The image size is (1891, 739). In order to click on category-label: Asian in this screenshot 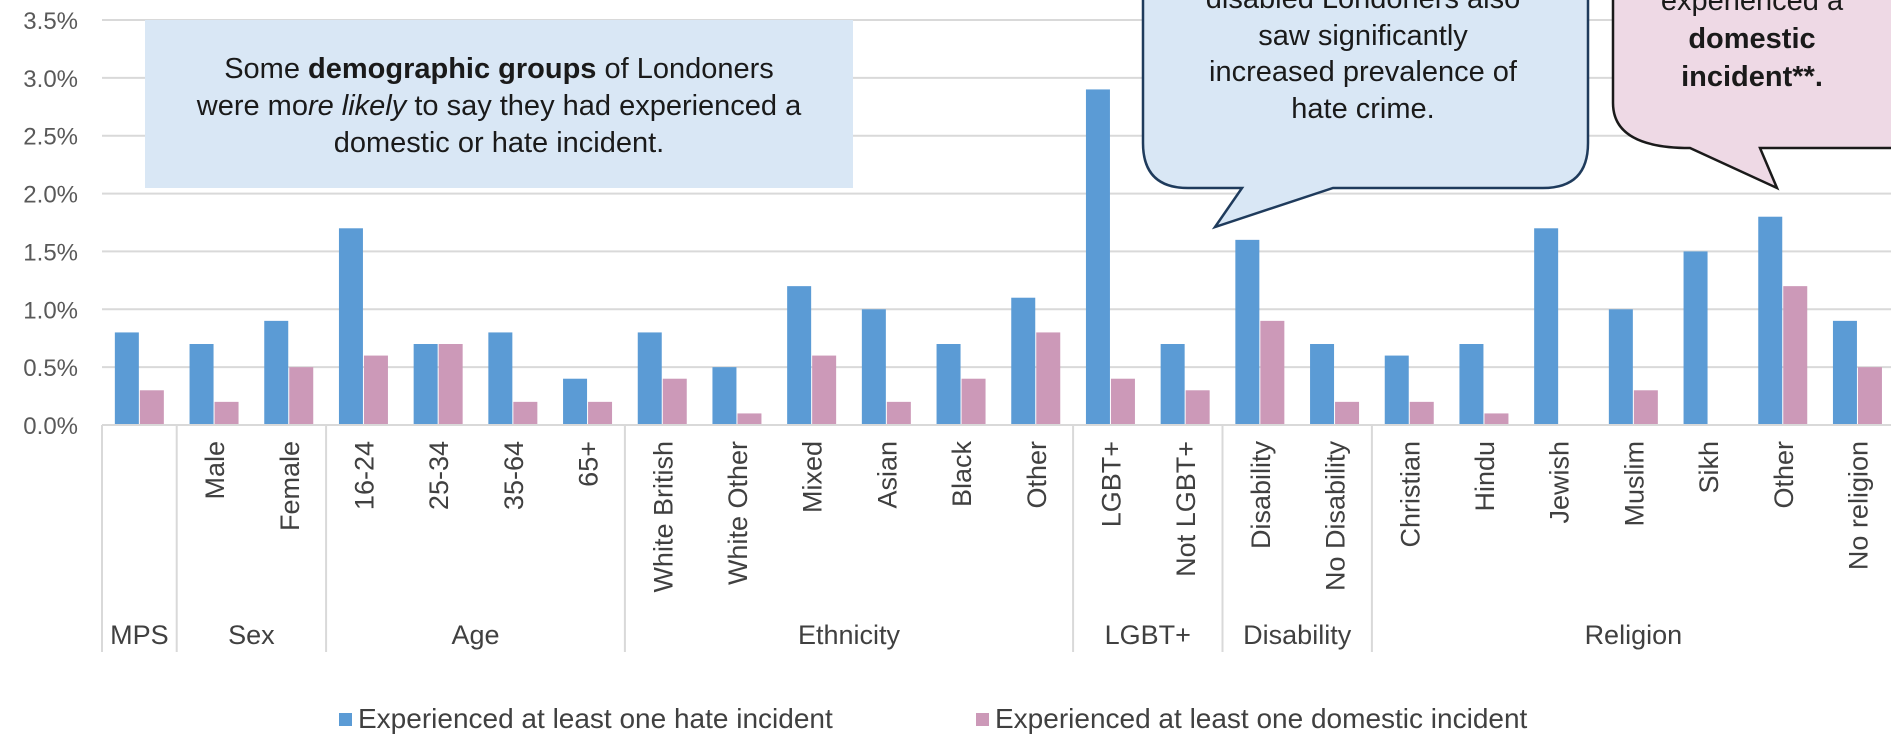, I will do `click(887, 475)`.